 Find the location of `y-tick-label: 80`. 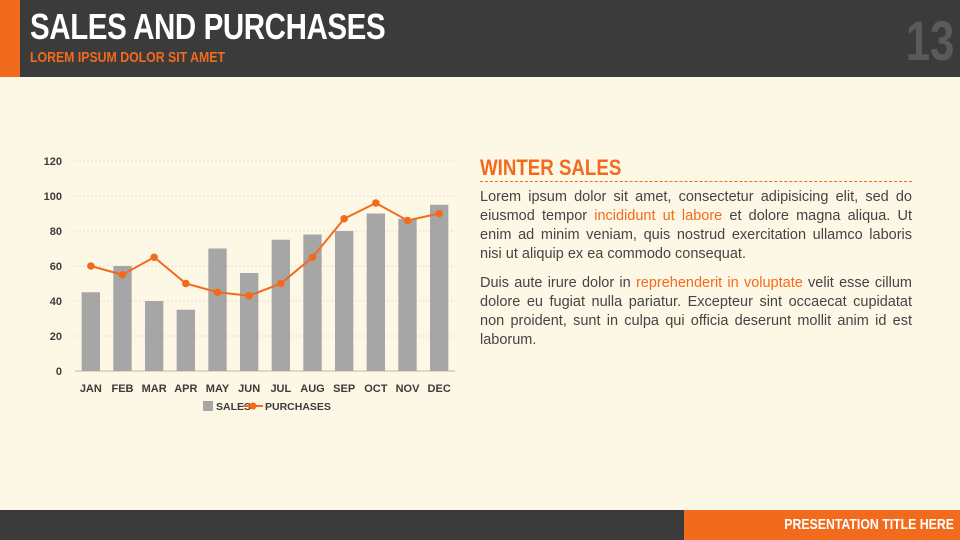

y-tick-label: 80 is located at coordinates (56, 232).